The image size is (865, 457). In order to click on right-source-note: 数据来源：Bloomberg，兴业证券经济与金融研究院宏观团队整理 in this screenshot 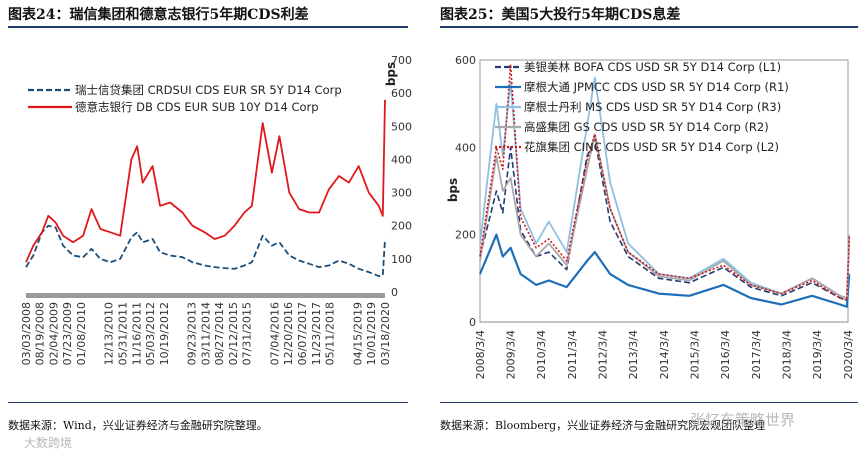, I will do `click(603, 425)`.